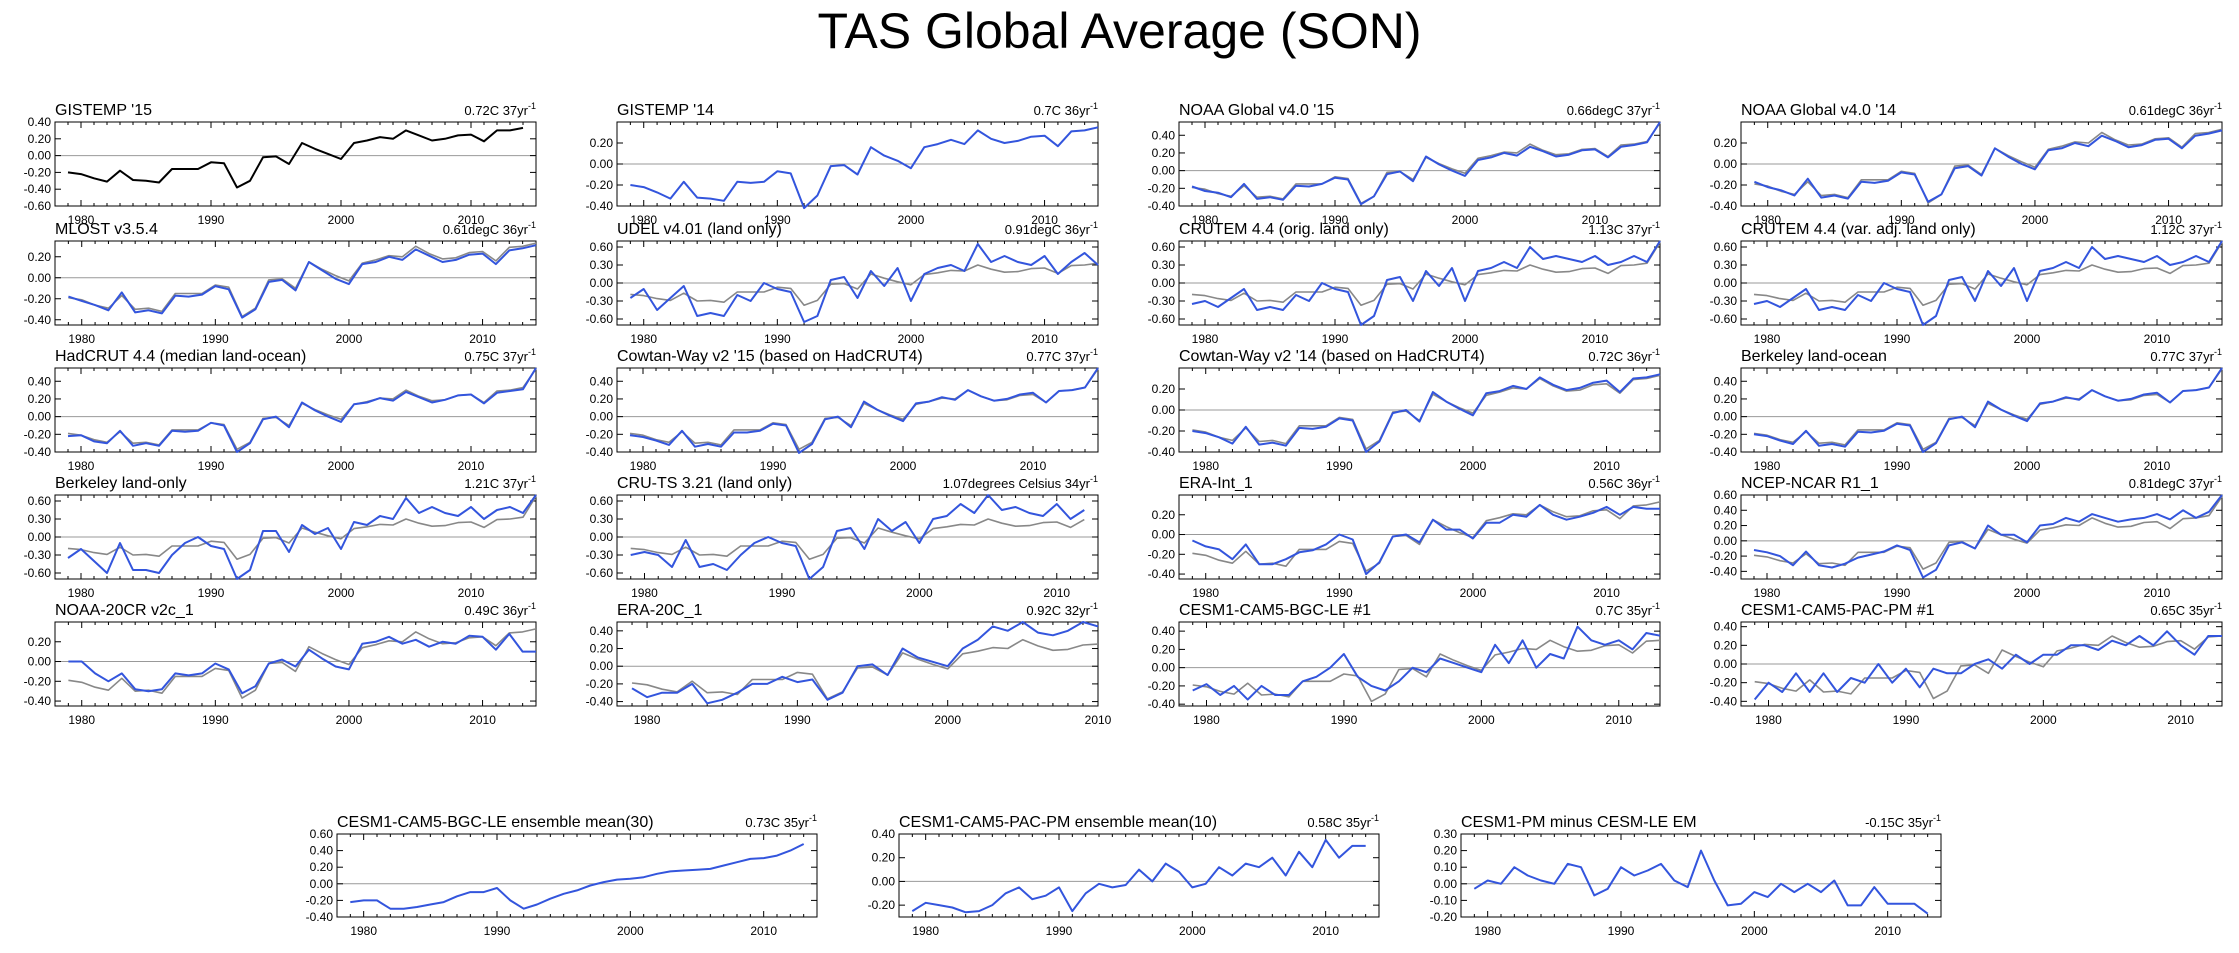 The height and width of the screenshot is (953, 2239). Describe the element at coordinates (1818, 110) in the screenshot. I see `panel-title: NOAA Global v4.0 '14` at that location.